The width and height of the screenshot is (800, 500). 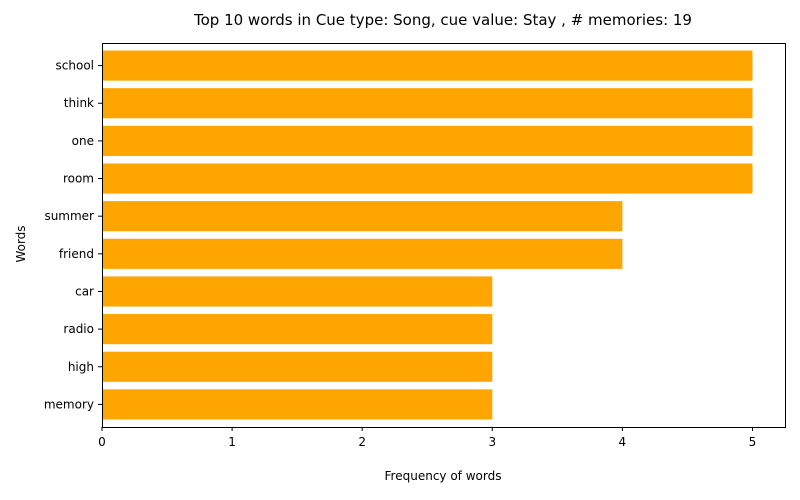 What do you see at coordinates (623, 442) in the screenshot?
I see `x-tick-label: 4` at bounding box center [623, 442].